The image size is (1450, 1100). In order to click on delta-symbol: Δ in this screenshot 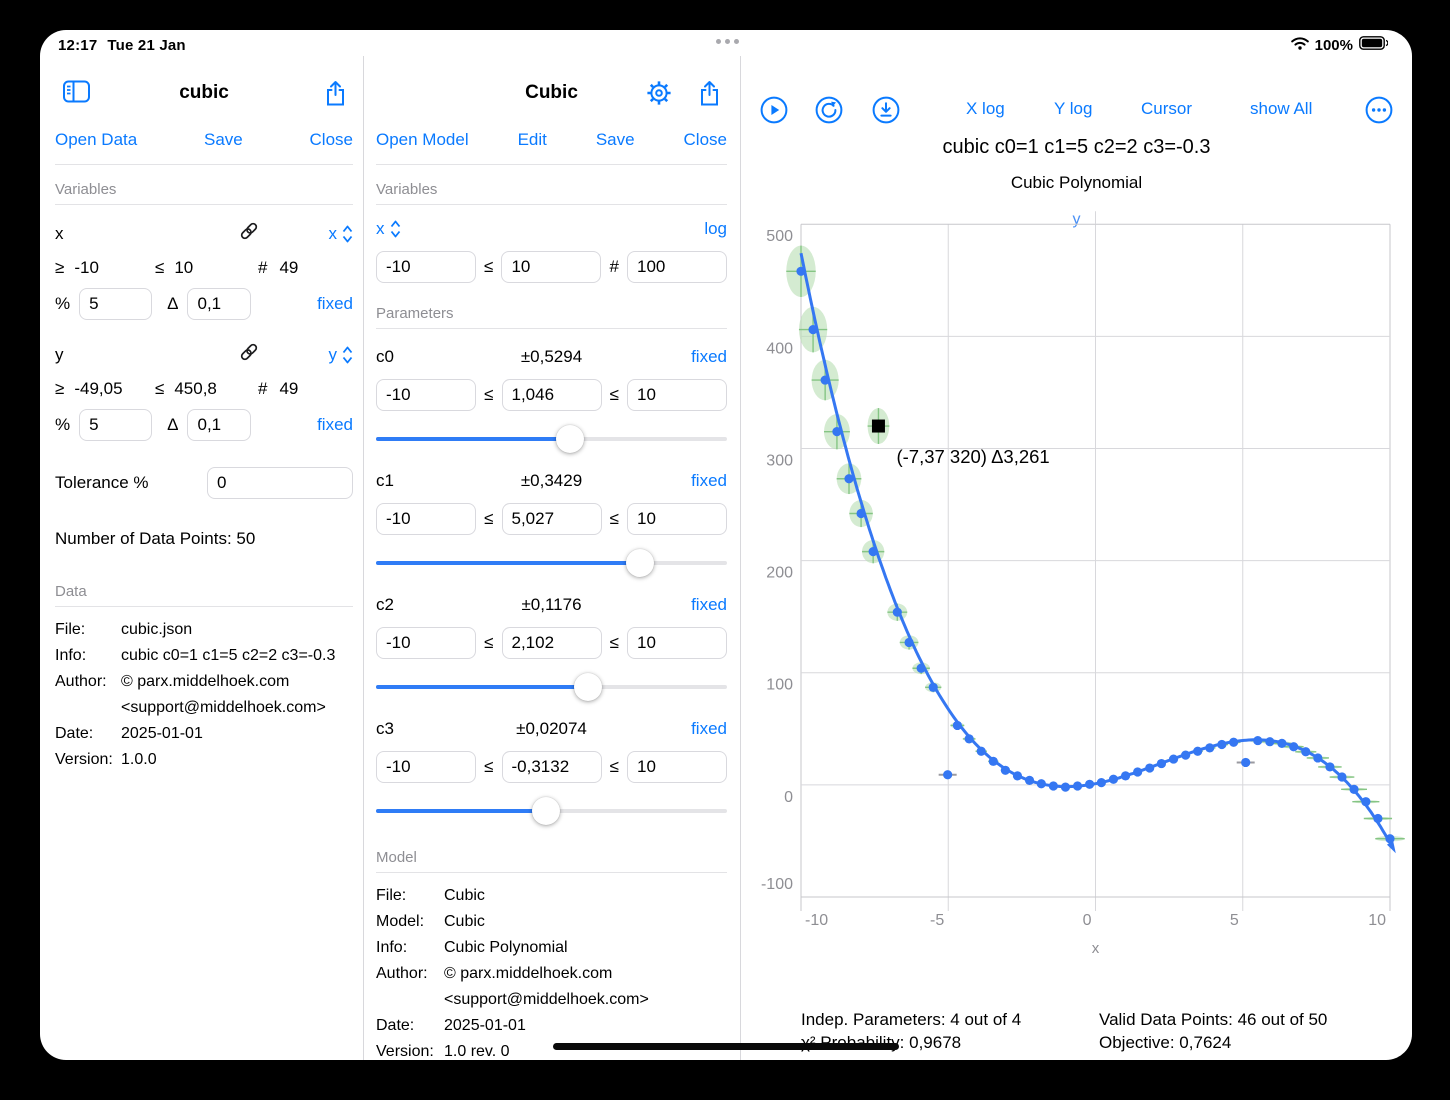, I will do `click(173, 424)`.